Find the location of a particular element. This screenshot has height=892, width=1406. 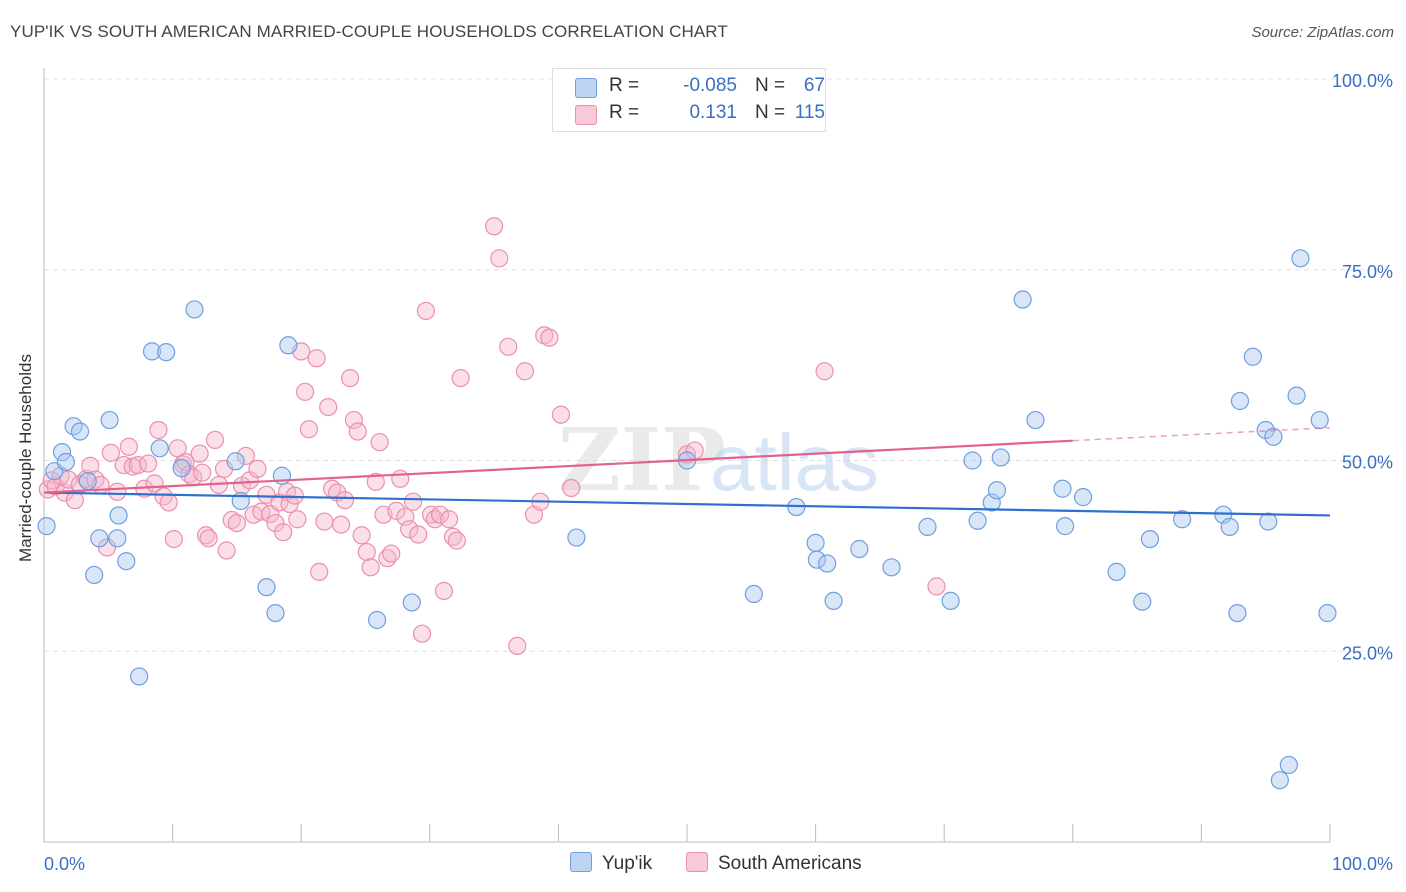

y-tick-label: 25.0% is located at coordinates (1367, 653).